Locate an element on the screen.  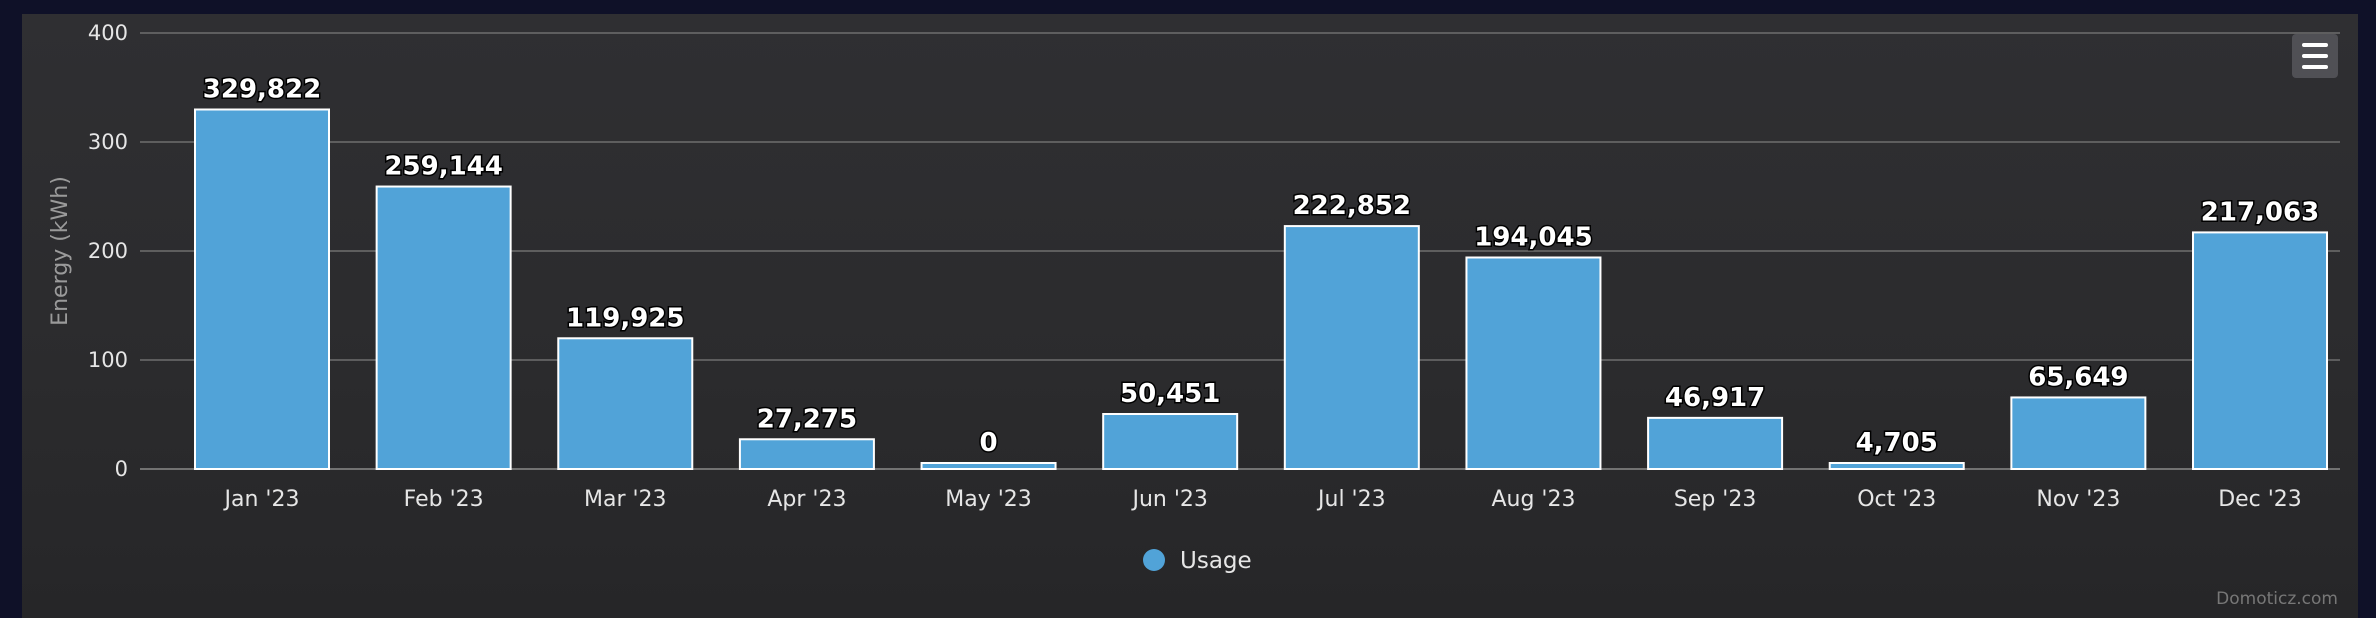
data-label: 27,275 is located at coordinates (807, 419).